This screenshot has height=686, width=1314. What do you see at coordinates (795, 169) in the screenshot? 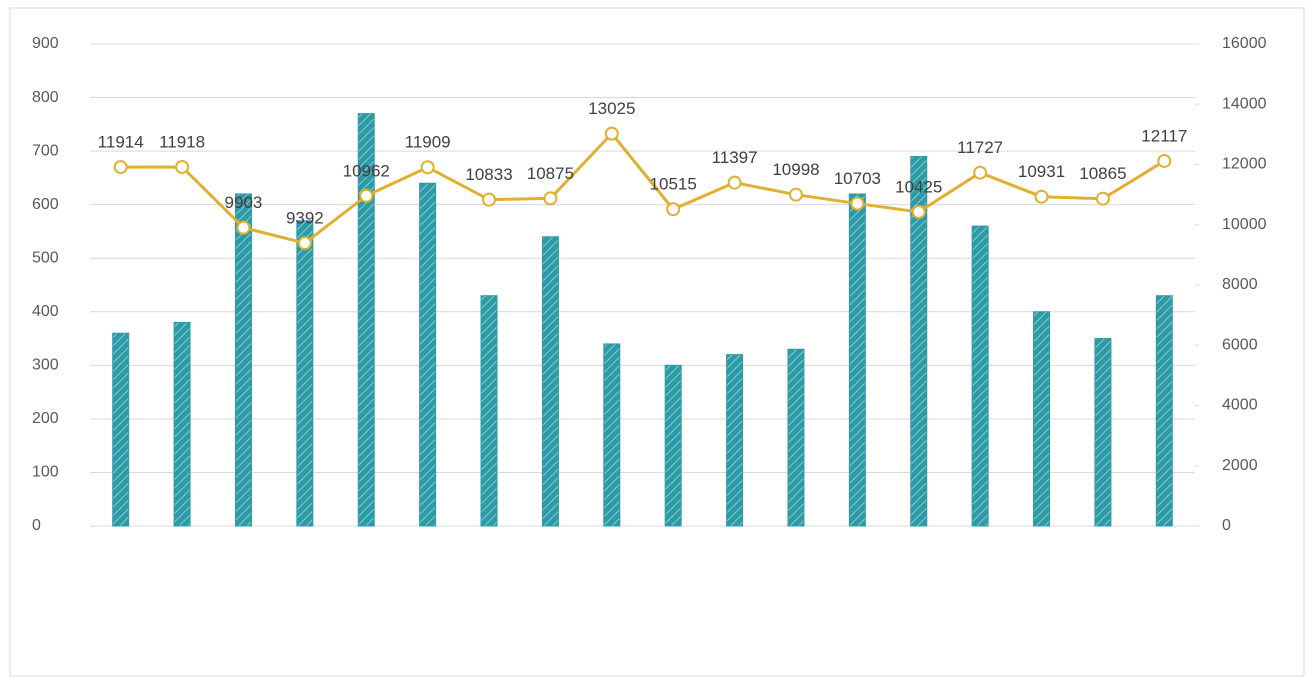
I see `data-label: 10998` at bounding box center [795, 169].